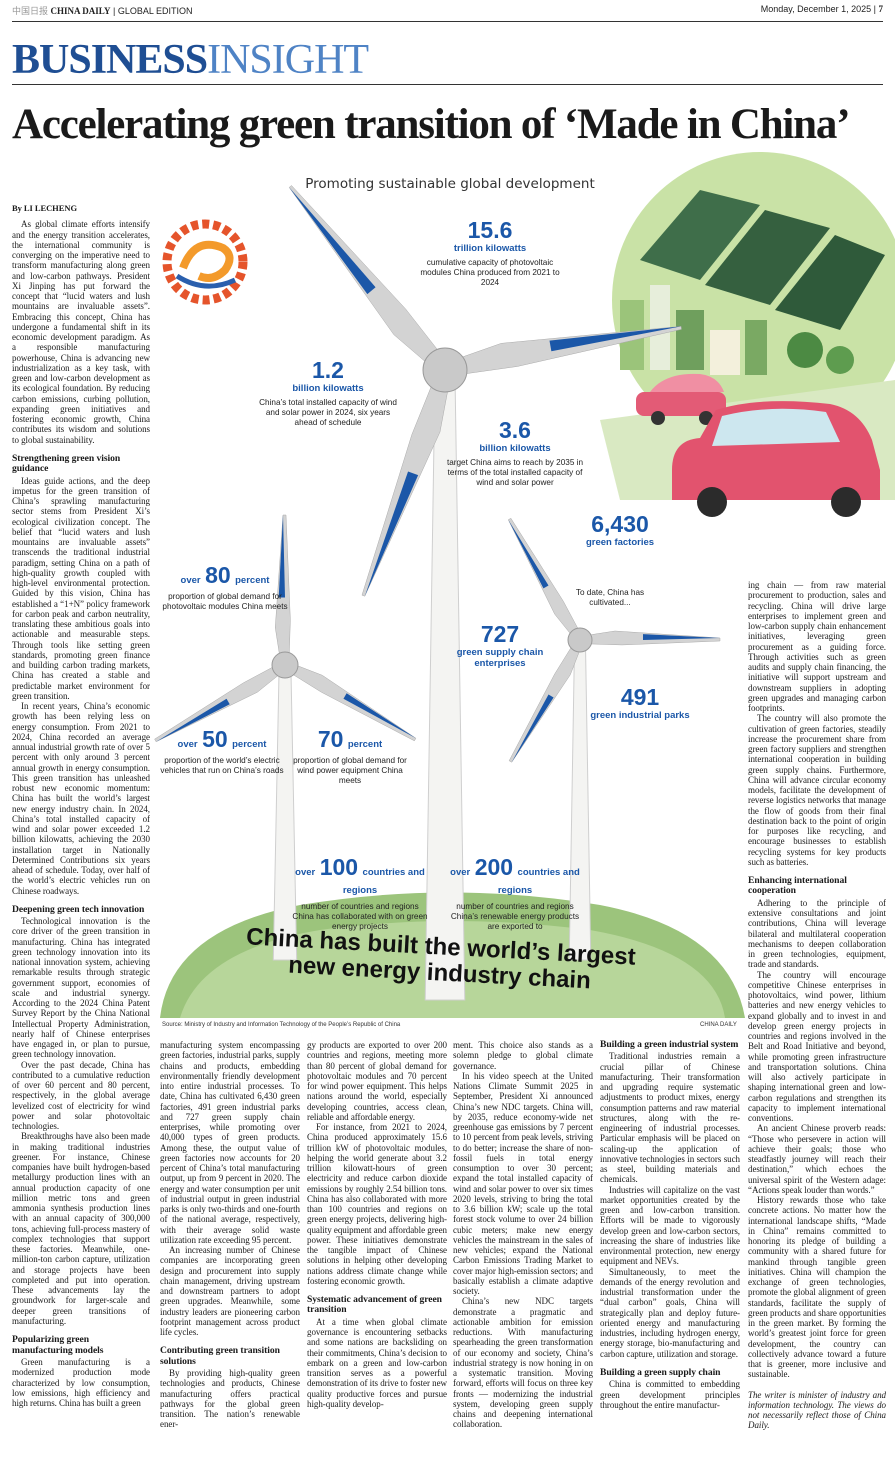 This screenshot has width=895, height=1481. I want to click on stat-number: 727, so click(500, 634).